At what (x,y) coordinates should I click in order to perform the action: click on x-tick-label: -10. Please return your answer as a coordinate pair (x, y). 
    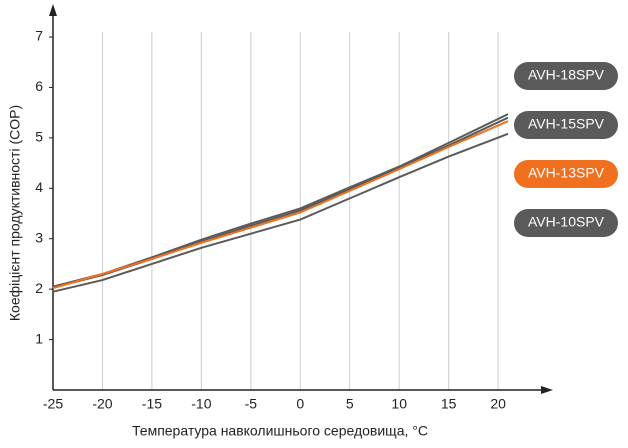
    Looking at the image, I should click on (201, 404).